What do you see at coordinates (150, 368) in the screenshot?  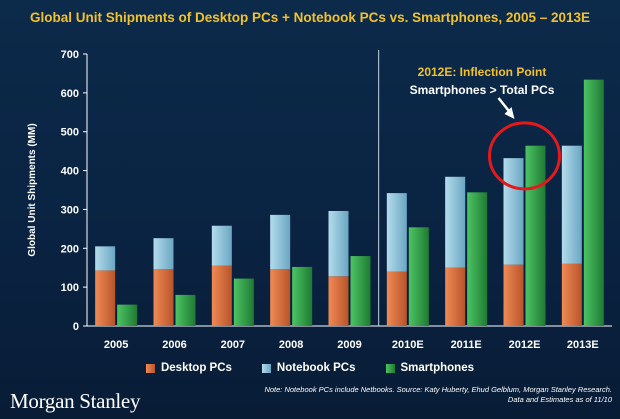 I see `legend-swatch-desktop` at bounding box center [150, 368].